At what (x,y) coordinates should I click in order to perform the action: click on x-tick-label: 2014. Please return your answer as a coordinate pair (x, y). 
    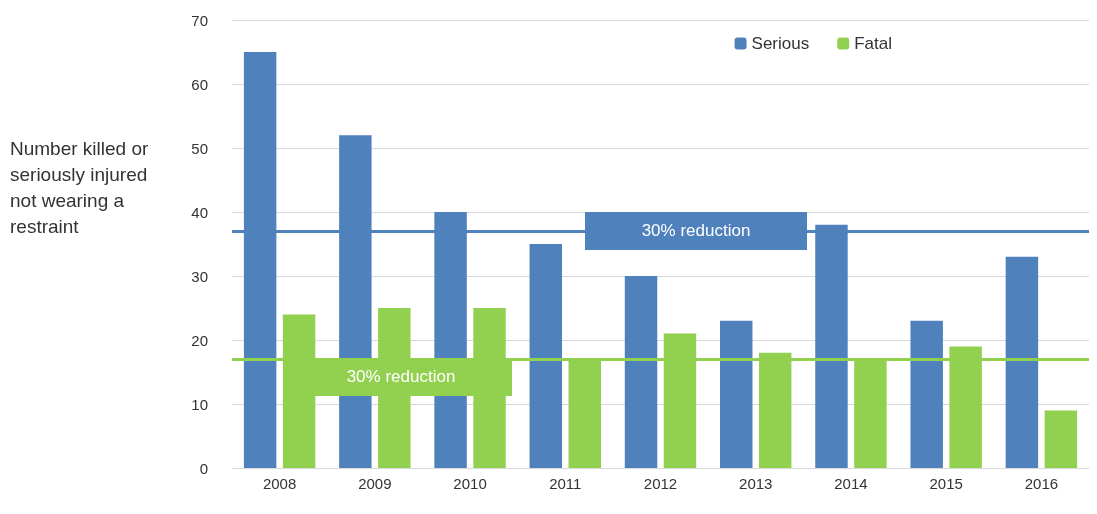
    Looking at the image, I should click on (851, 483).